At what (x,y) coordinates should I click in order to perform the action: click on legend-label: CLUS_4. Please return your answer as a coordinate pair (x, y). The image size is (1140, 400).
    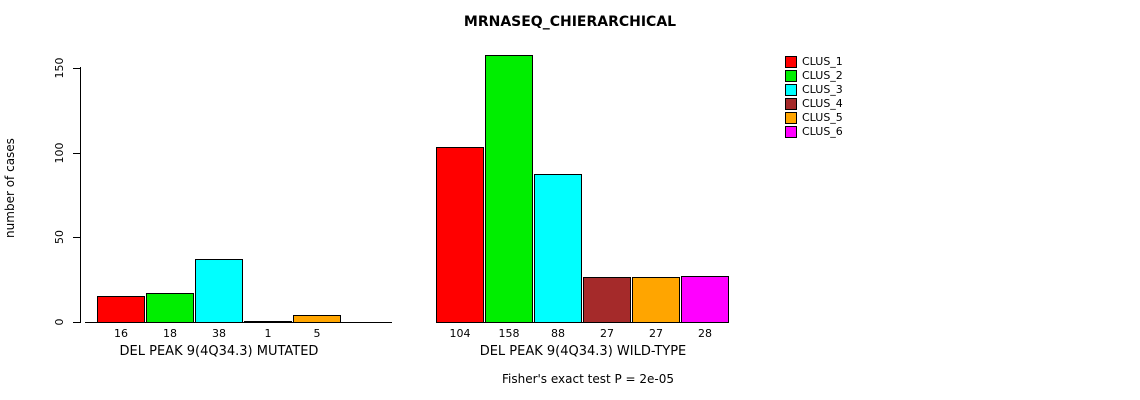
    Looking at the image, I should click on (822, 103).